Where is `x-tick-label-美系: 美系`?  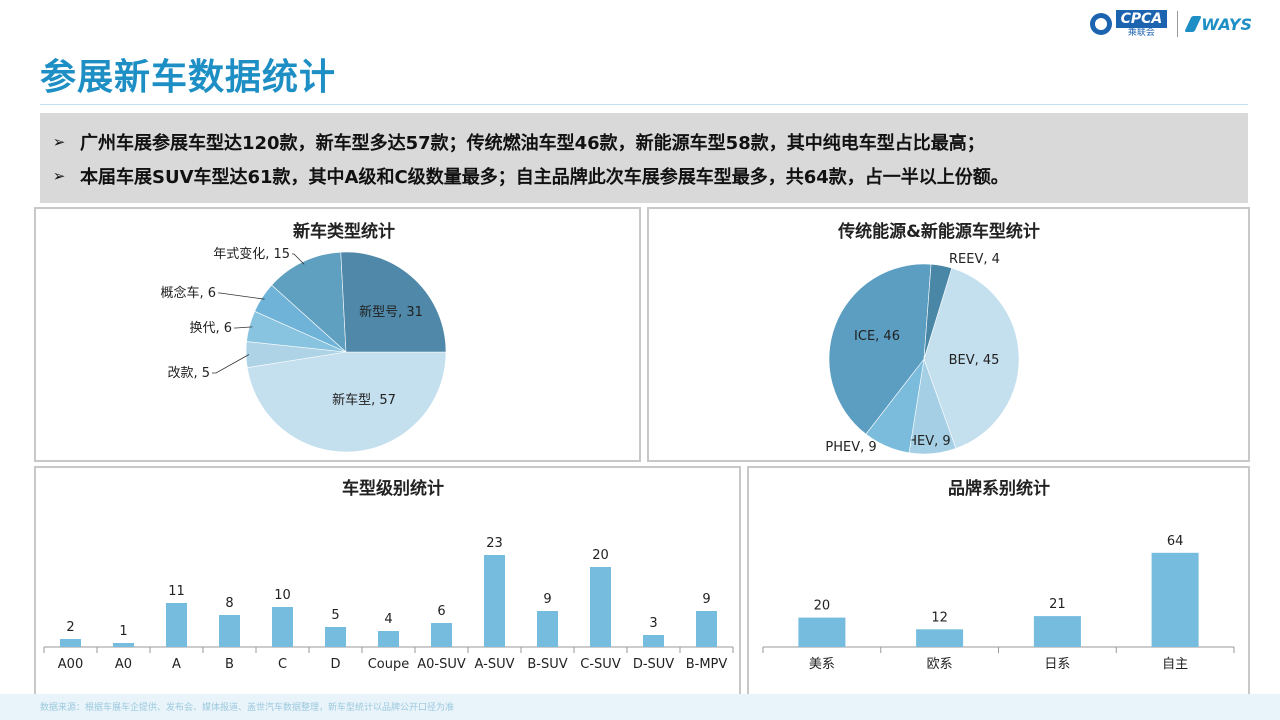
x-tick-label-美系: 美系 is located at coordinates (822, 664).